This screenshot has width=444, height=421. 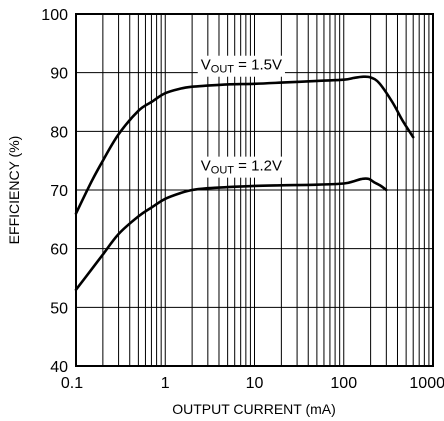 I want to click on y-tick-label: 50, so click(x=59, y=308).